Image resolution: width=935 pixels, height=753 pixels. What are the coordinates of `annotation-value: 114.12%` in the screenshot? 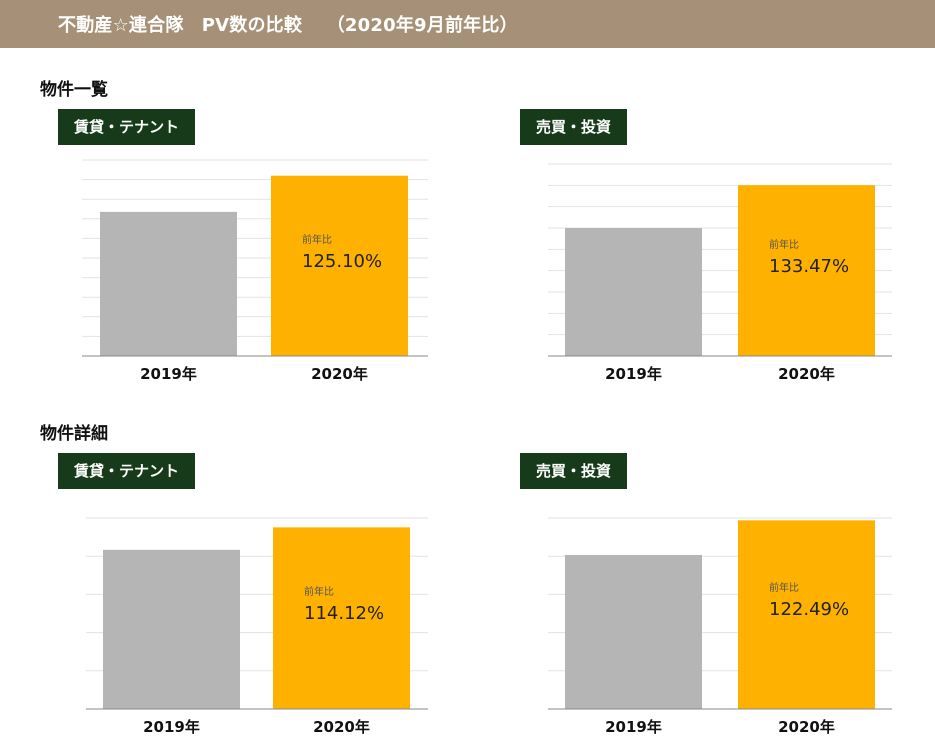 It's located at (344, 613).